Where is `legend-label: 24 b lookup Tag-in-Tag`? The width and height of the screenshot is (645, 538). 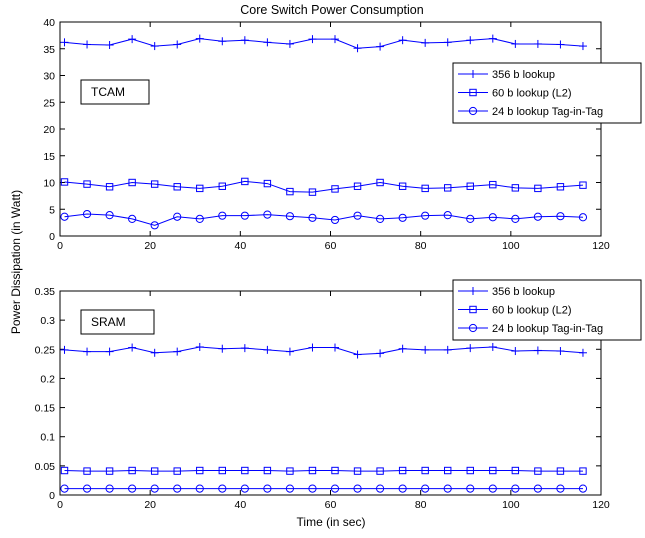
legend-label: 24 b lookup Tag-in-Tag is located at coordinates (547, 112).